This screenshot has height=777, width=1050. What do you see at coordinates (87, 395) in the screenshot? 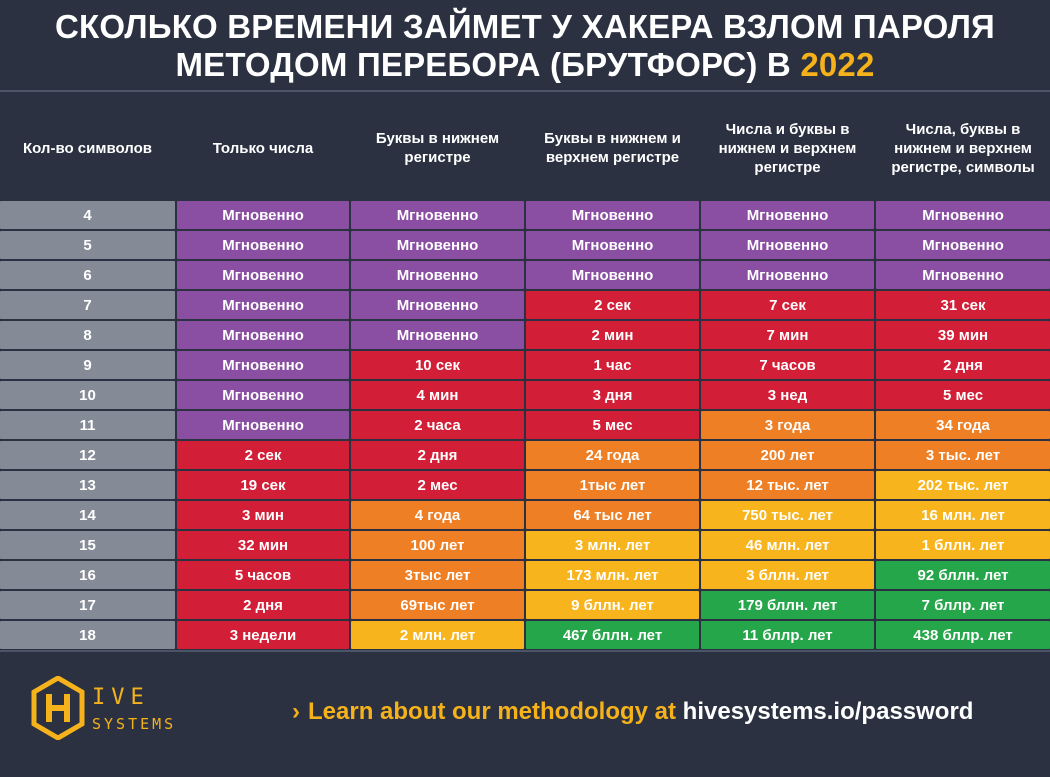
I see `char-count-cell: 10` at bounding box center [87, 395].